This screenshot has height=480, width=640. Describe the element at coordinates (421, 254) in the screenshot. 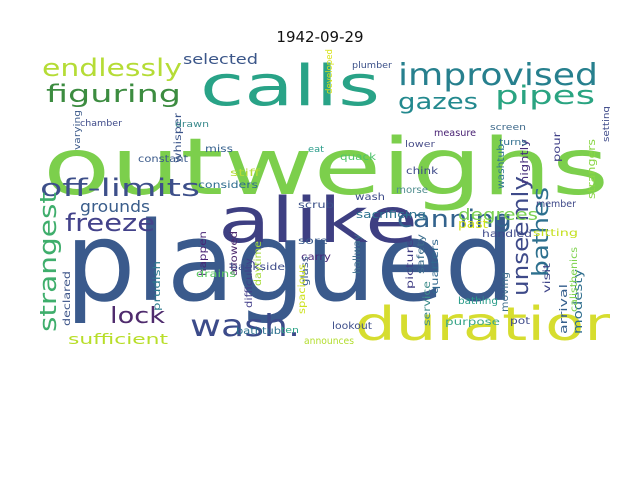

I see `cloud-word-safety: safety` at that location.